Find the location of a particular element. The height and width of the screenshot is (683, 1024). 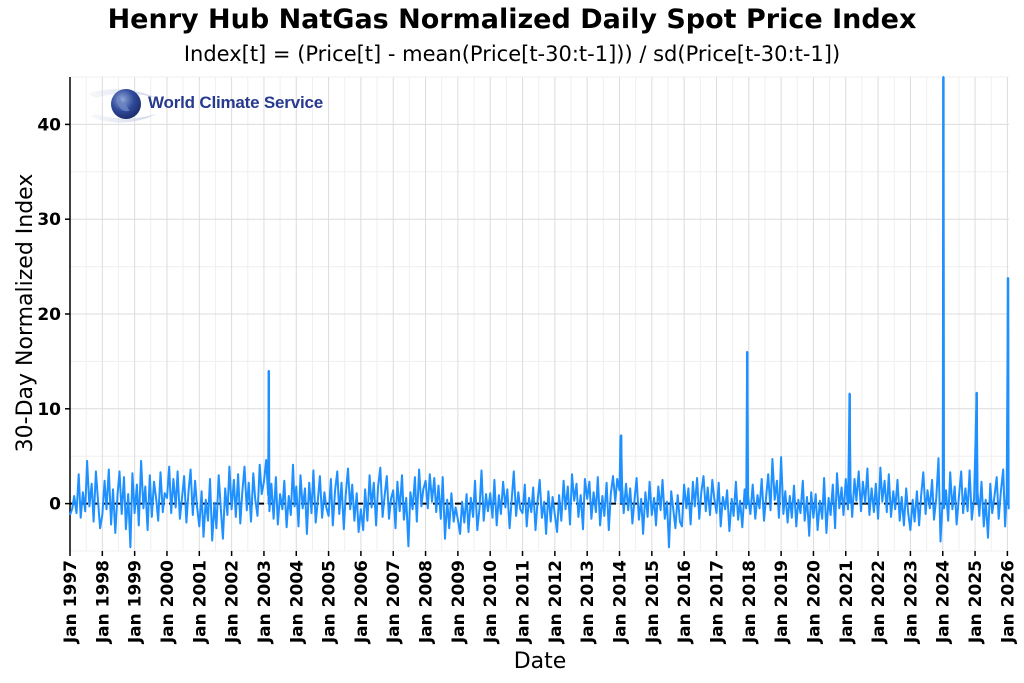

logo: World Climate Service is located at coordinates (216, 106).